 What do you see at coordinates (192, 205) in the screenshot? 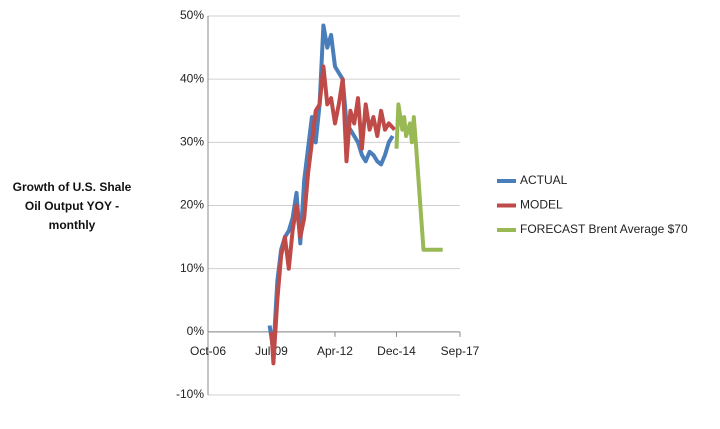
I see `y-tick-label: 20%` at bounding box center [192, 205].